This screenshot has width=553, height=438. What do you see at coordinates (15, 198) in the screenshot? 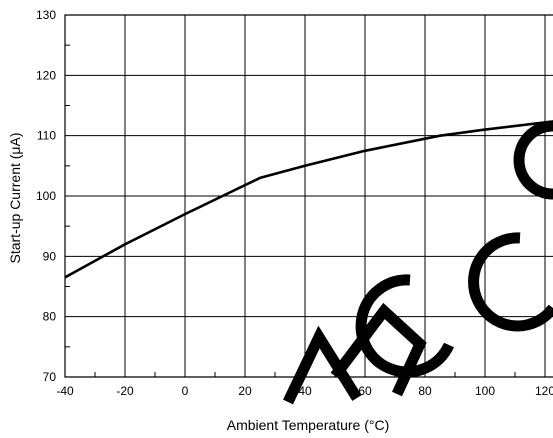
I see `y-axis-title: Start-up Current (μA)` at bounding box center [15, 198].